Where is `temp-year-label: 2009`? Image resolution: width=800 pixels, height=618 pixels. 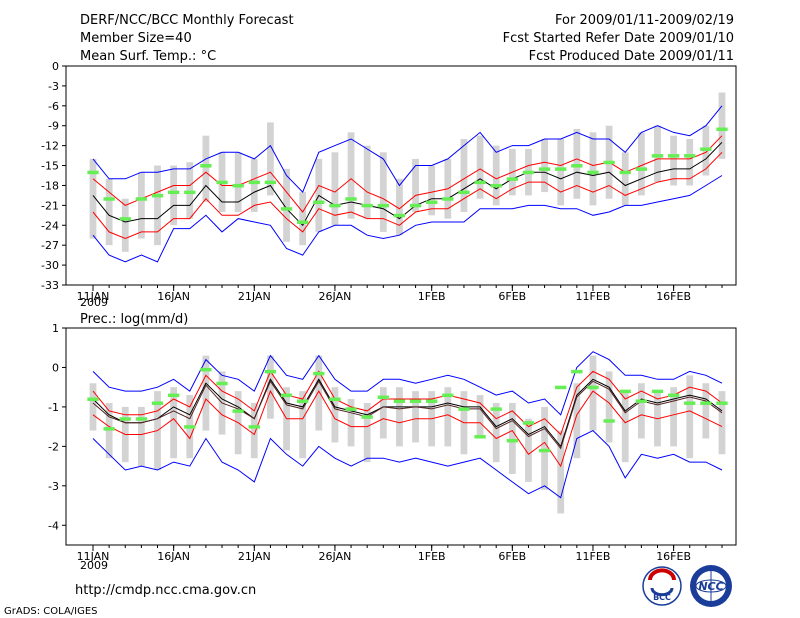 temp-year-label: 2009 is located at coordinates (94, 302).